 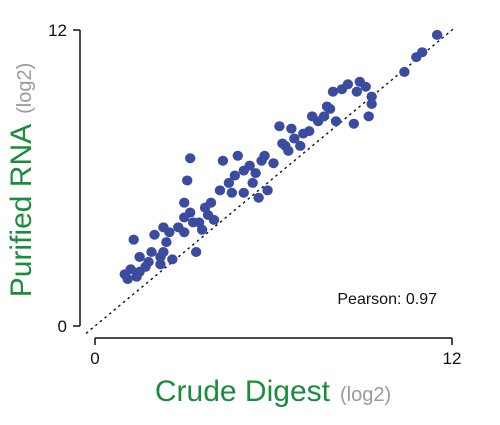 I want to click on x-axis-label: Crude Digest, so click(x=243, y=391).